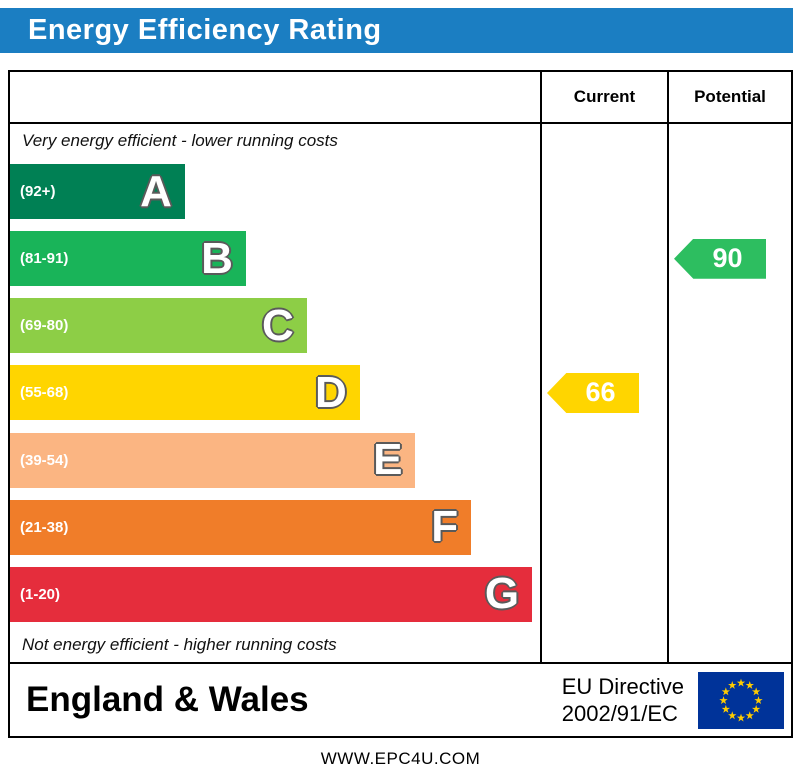 This screenshot has height=776, width=800. What do you see at coordinates (622, 686) in the screenshot?
I see `eu-directive-line1: EU Directive` at bounding box center [622, 686].